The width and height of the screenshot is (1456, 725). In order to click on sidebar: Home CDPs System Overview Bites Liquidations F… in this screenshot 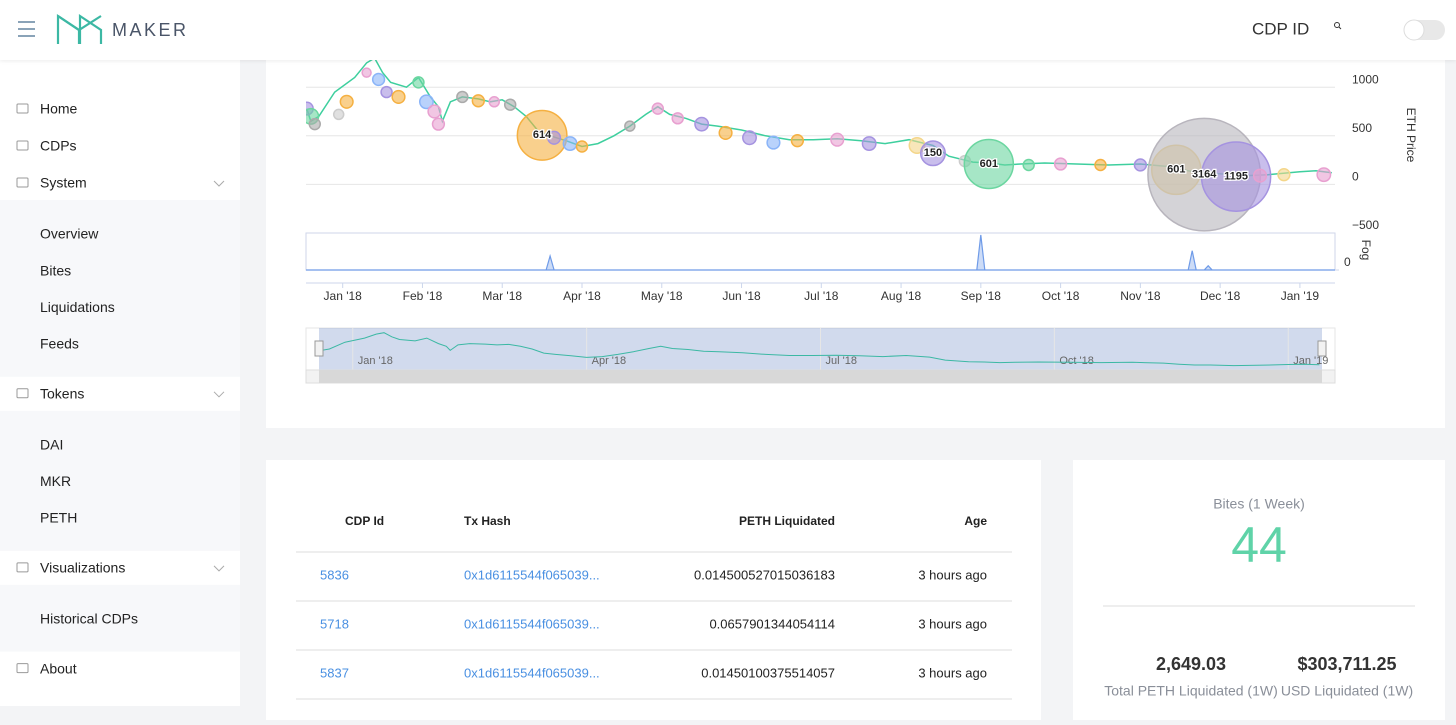, I will do `click(120, 383)`.